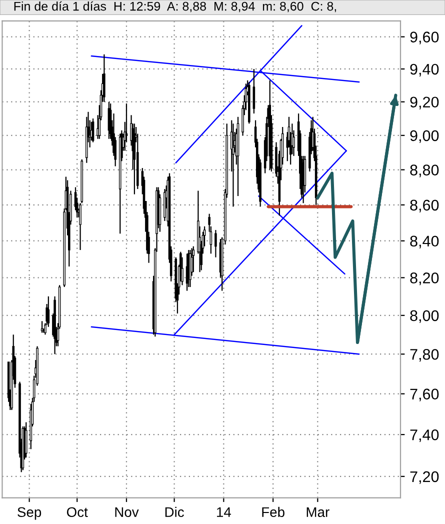 Image resolution: width=445 pixels, height=524 pixels. I want to click on y-tick-label: 7,40, so click(424, 435).